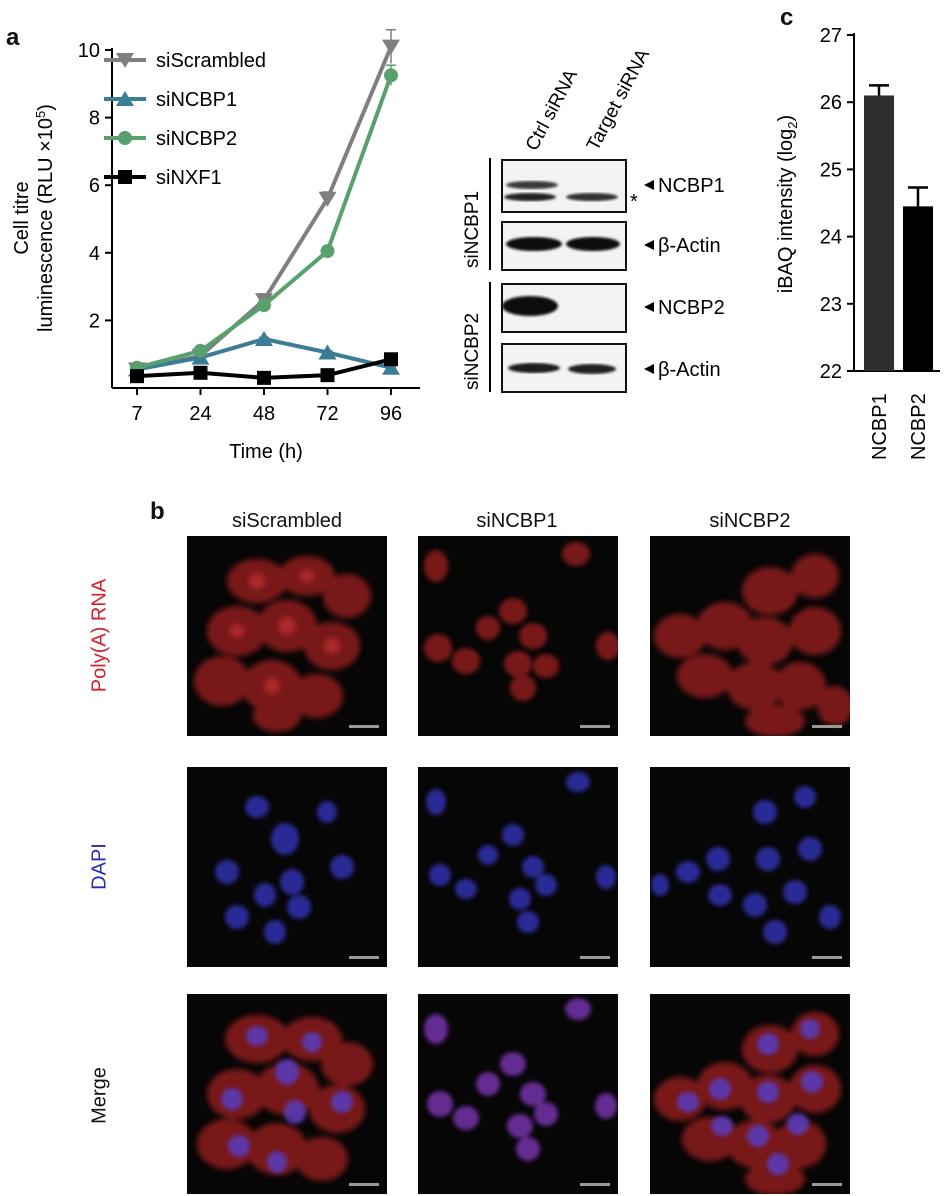 Image resolution: width=946 pixels, height=1196 pixels. Describe the element at coordinates (831, 238) in the screenshot. I see `y-tick-label: 24` at that location.